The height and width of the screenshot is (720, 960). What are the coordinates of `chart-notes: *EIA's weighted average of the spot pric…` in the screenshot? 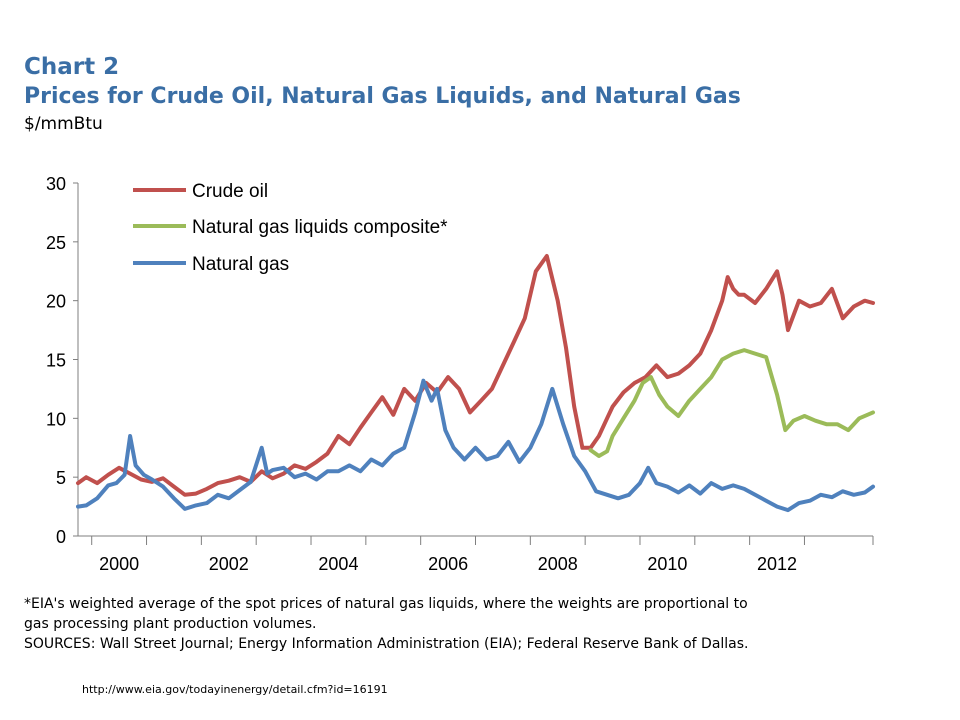 It's located at (479, 624).